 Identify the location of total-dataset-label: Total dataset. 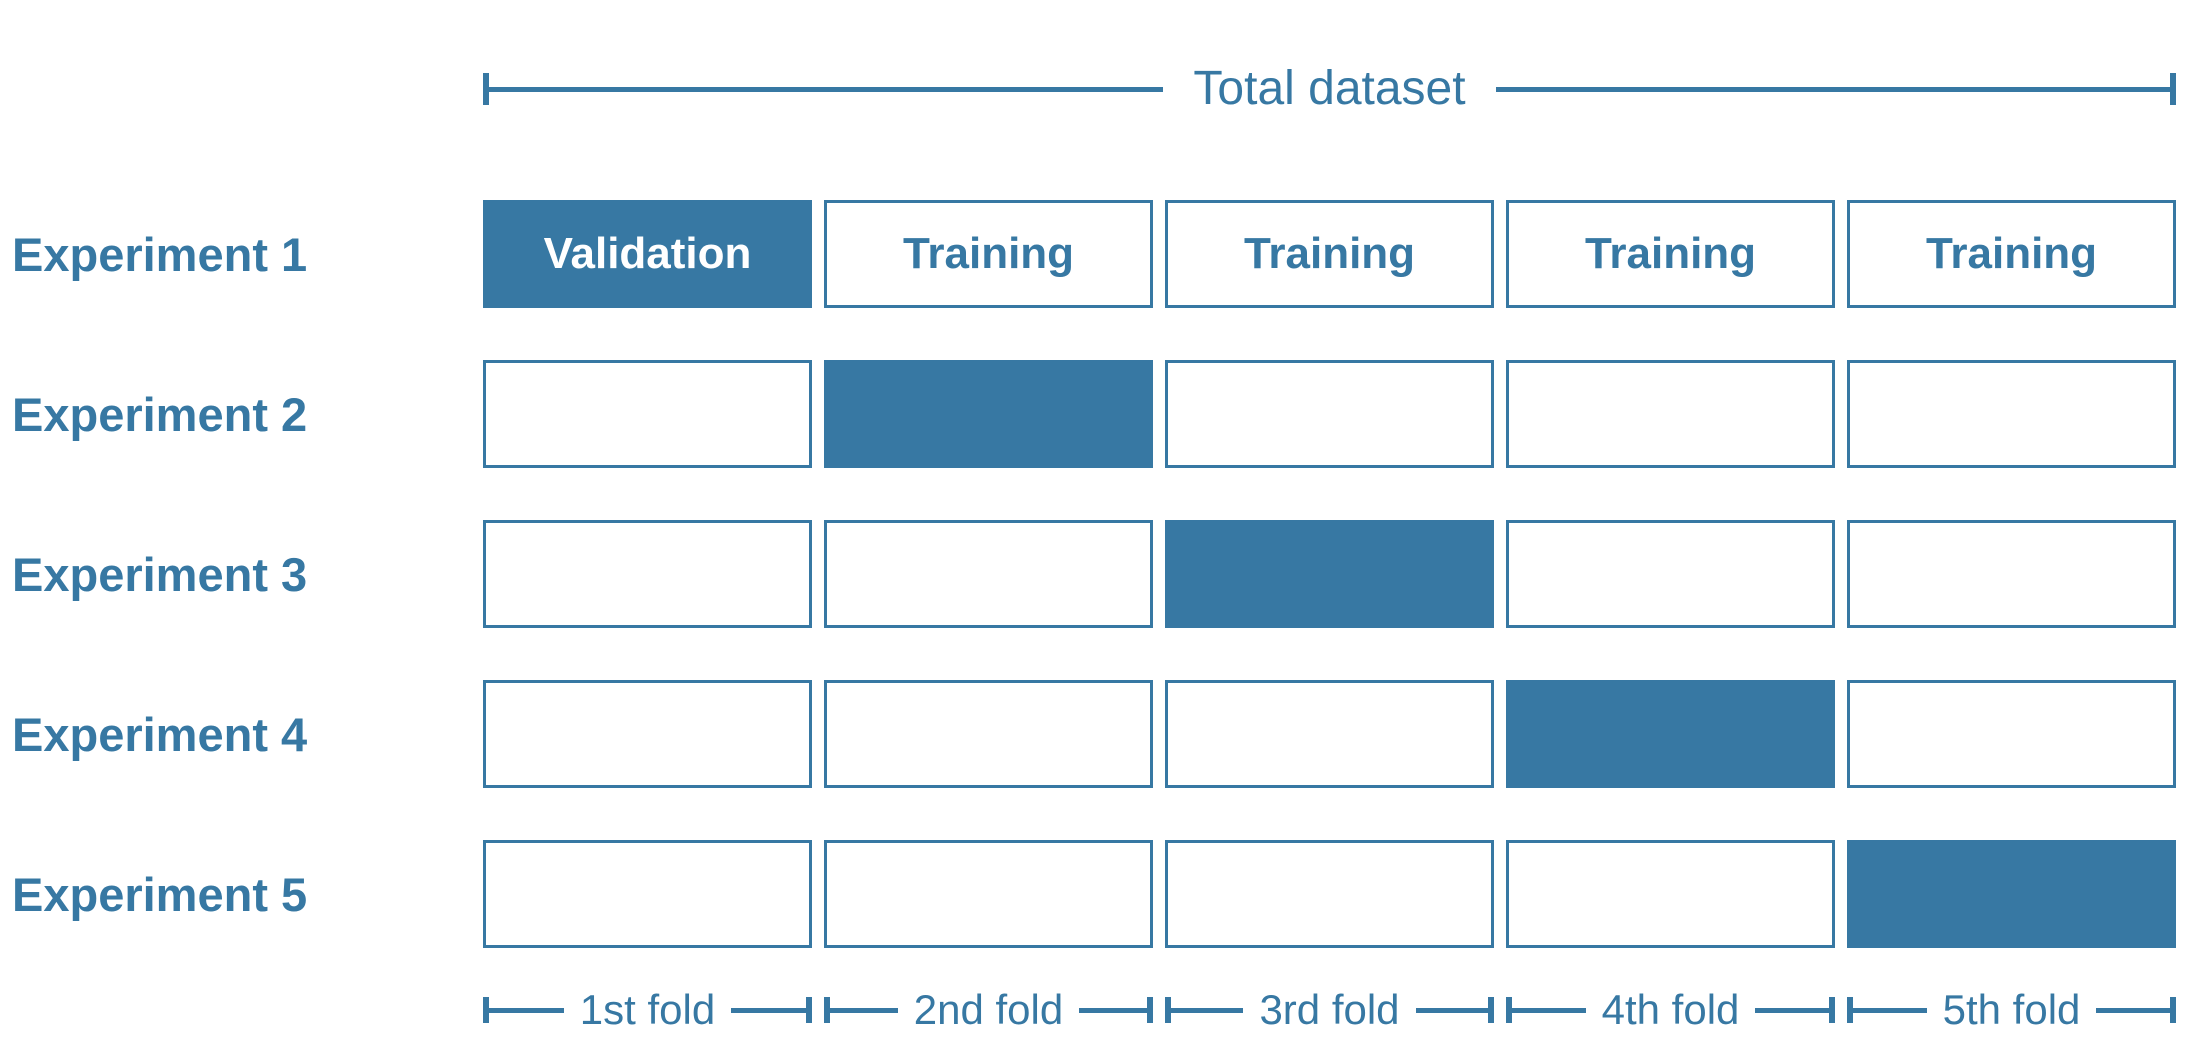
(1329, 88).